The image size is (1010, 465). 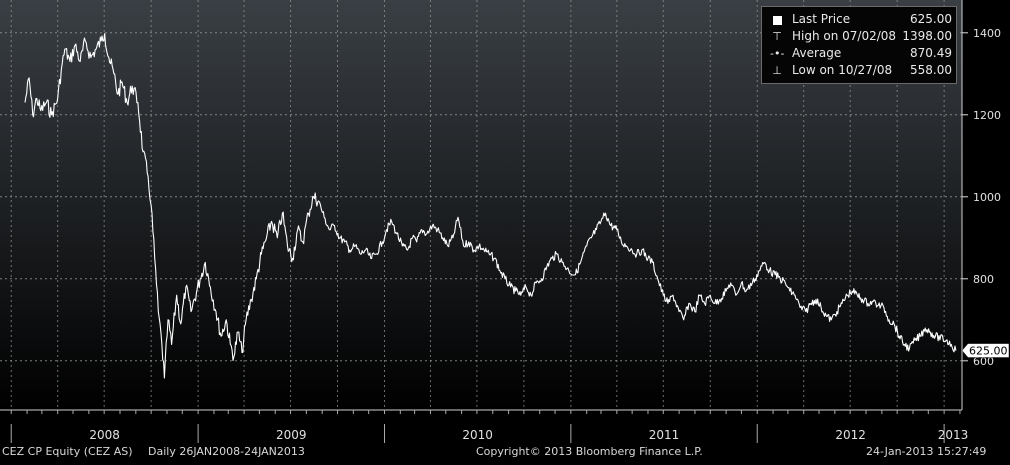 I want to click on x-tick-label: 2011, so click(x=664, y=435).